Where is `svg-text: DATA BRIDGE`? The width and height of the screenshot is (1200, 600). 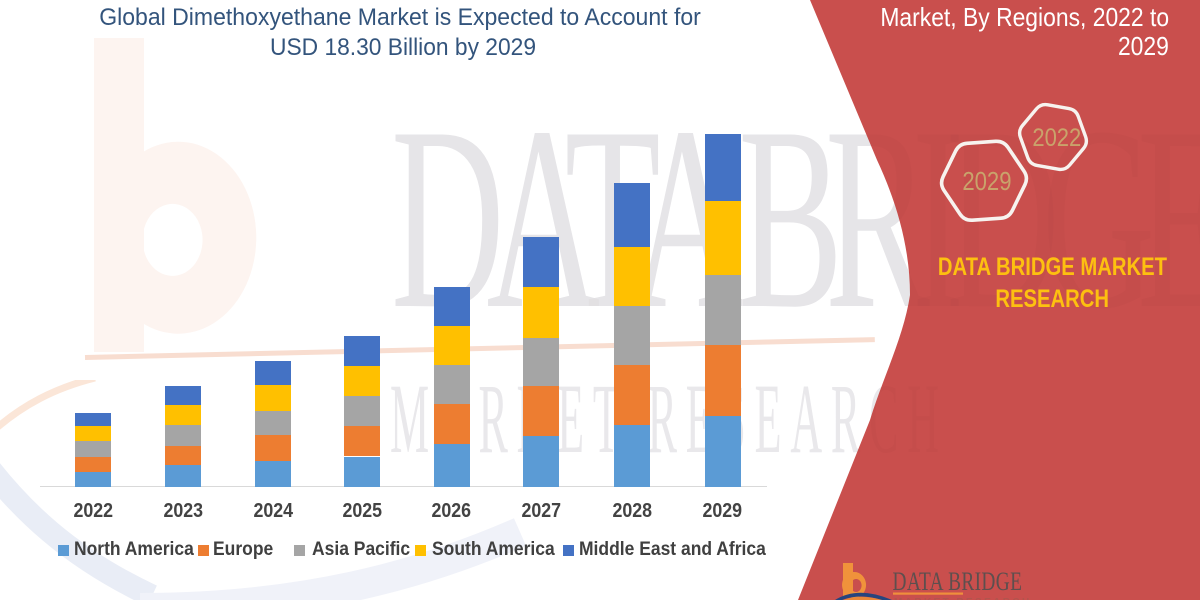
svg-text: DATA BRIDGE is located at coordinates (958, 582).